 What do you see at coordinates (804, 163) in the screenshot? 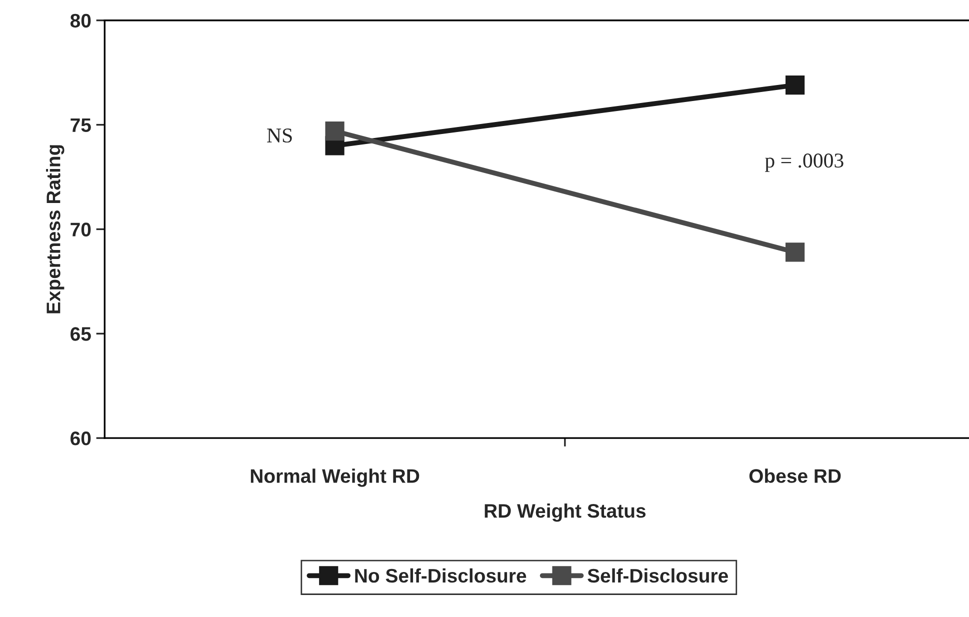
I see `annotation: p = .0003` at bounding box center [804, 163].